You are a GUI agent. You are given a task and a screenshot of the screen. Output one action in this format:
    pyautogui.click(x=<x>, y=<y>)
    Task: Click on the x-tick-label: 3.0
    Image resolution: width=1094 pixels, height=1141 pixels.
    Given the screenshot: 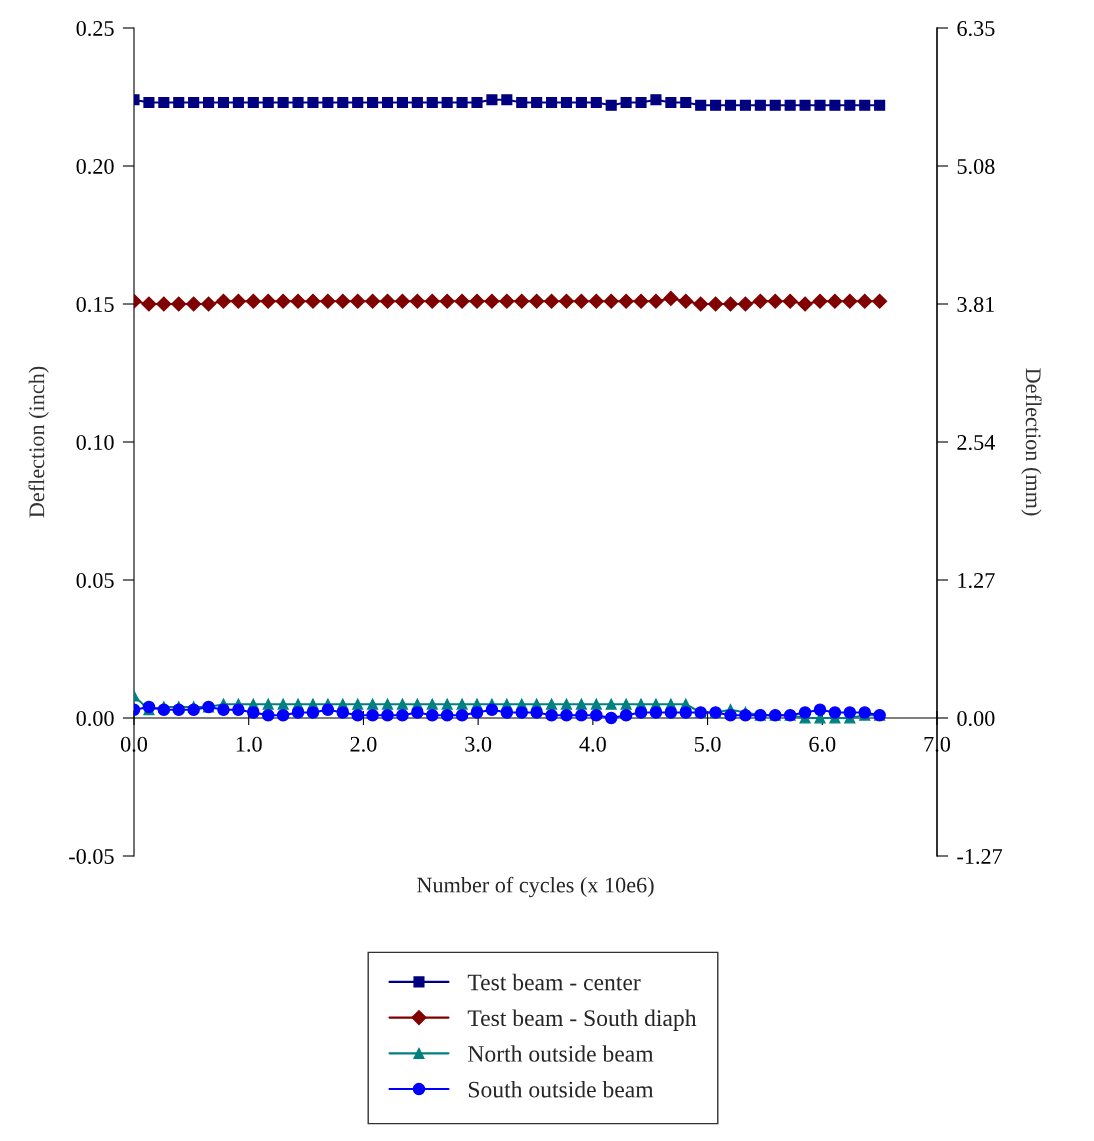 What is the action you would take?
    pyautogui.click(x=478, y=744)
    